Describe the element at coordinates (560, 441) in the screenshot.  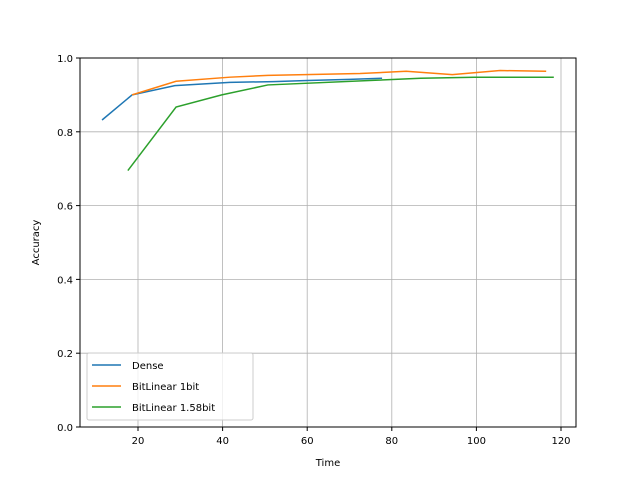
I see `svg-text: 120` at that location.